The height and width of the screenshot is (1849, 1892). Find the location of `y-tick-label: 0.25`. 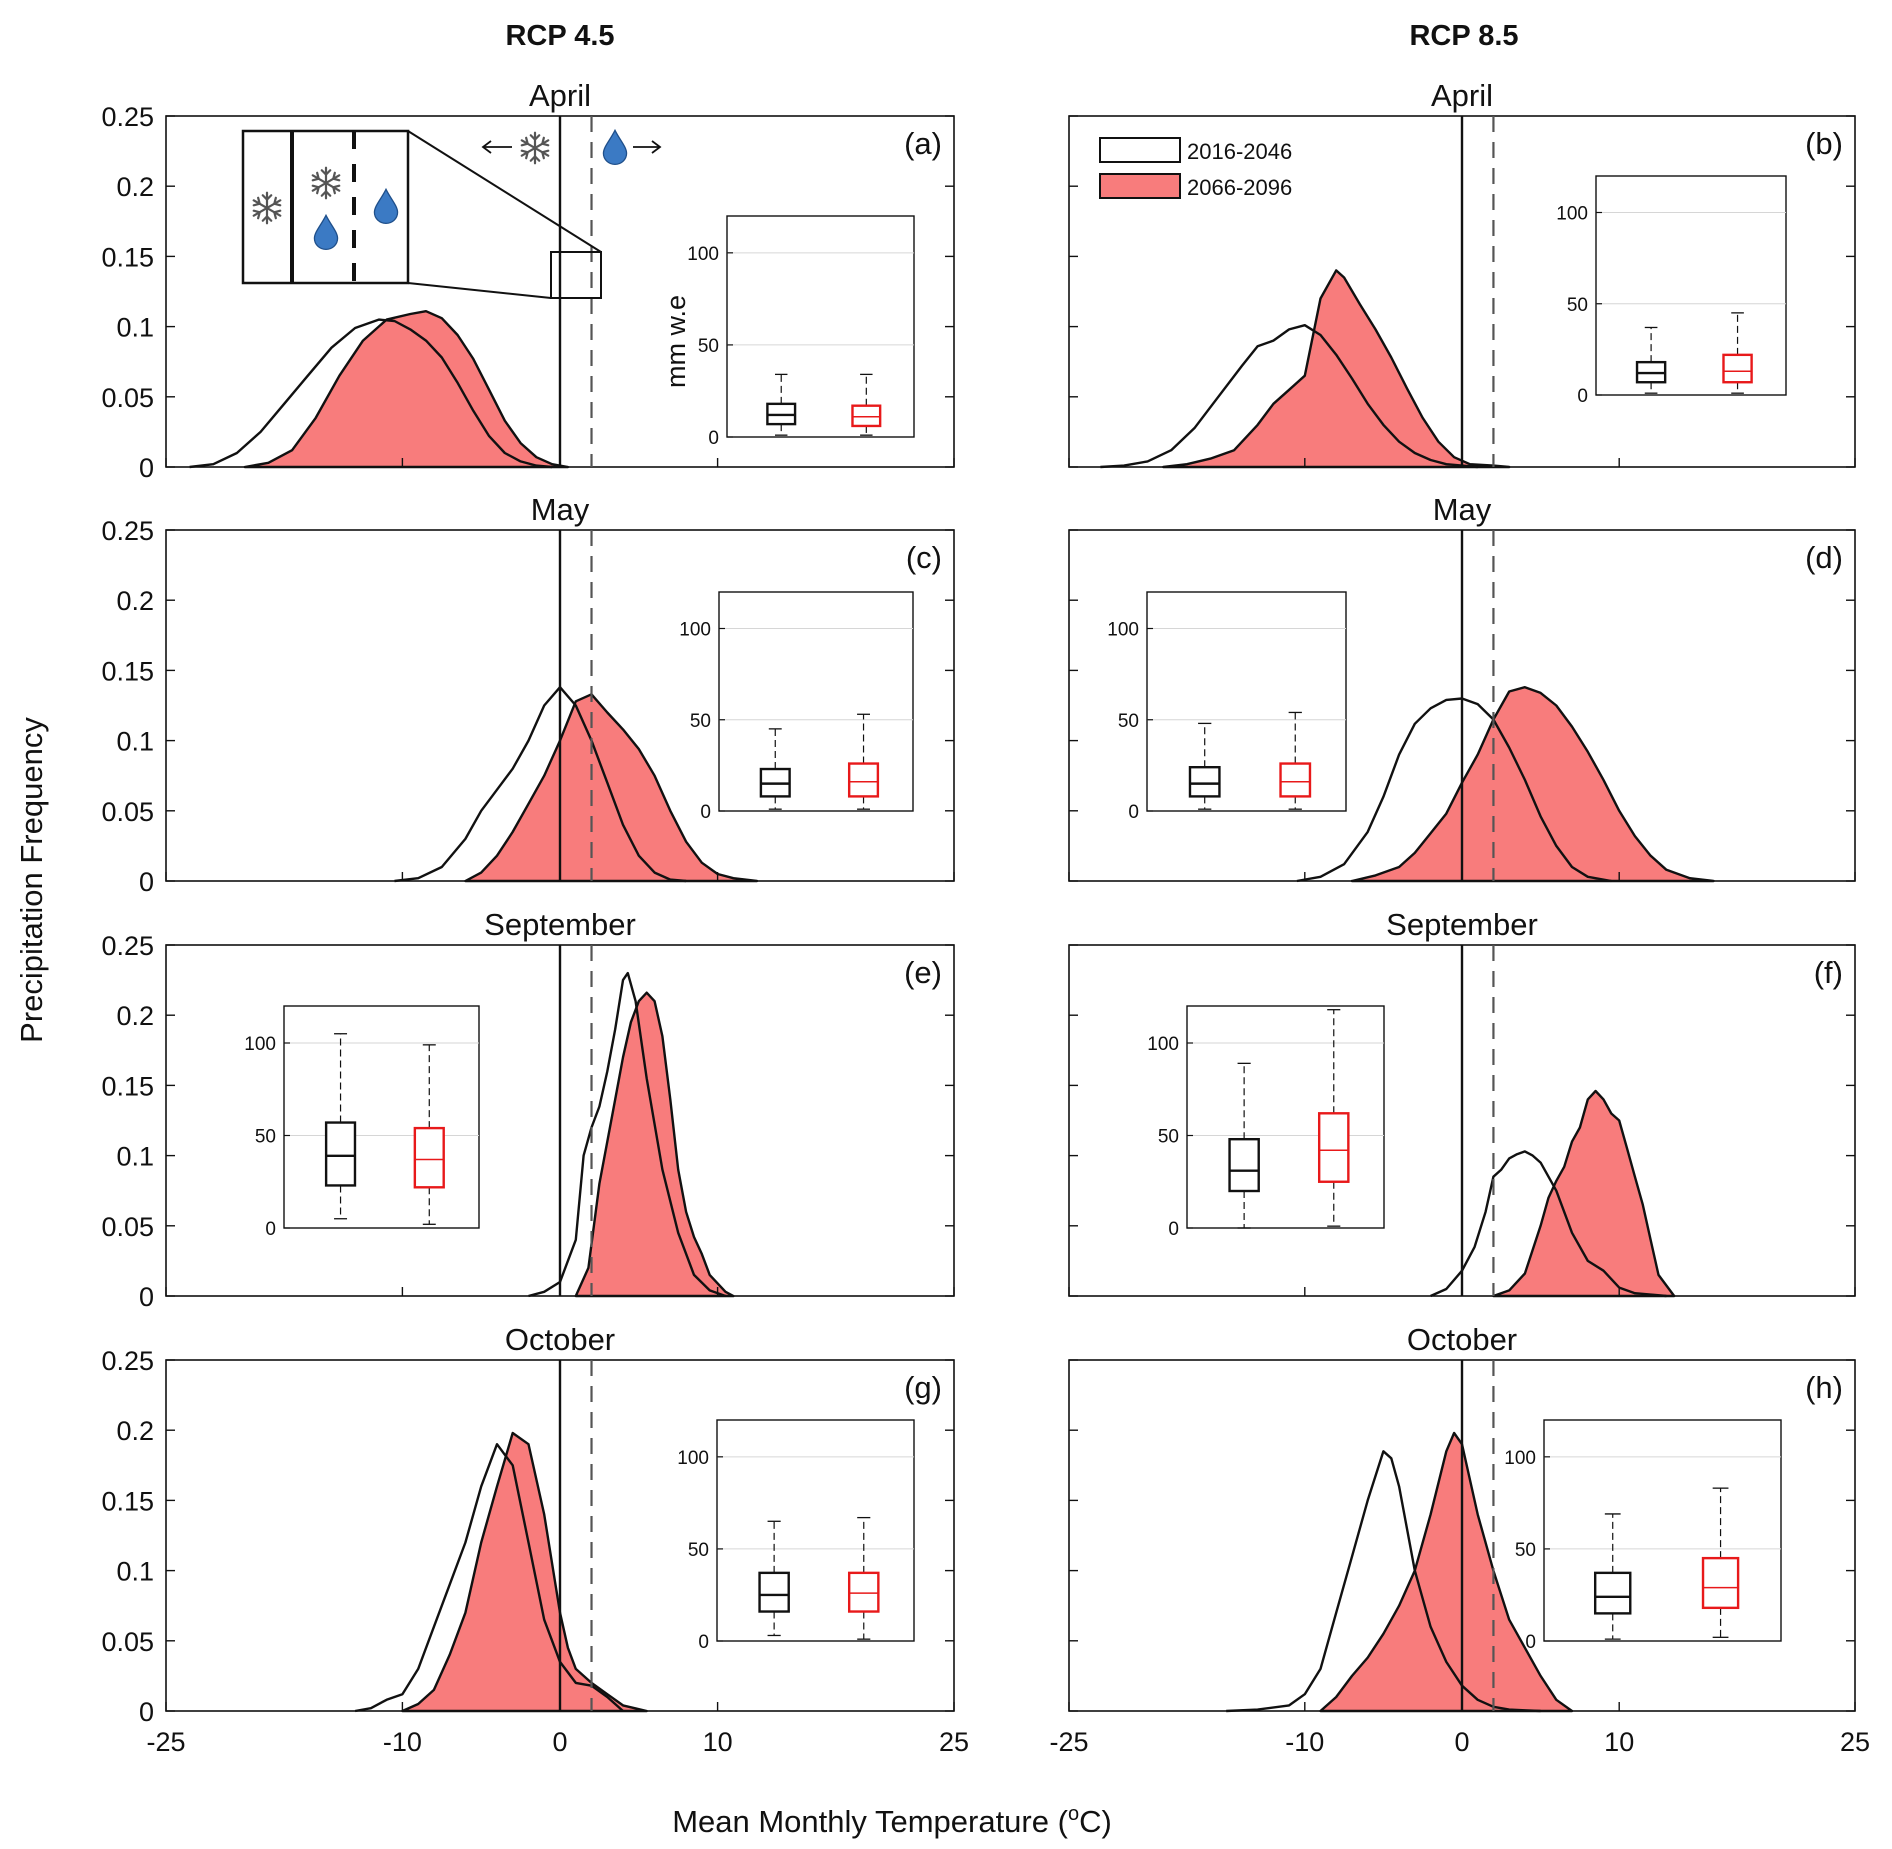

y-tick-label: 0.25 is located at coordinates (127, 946).